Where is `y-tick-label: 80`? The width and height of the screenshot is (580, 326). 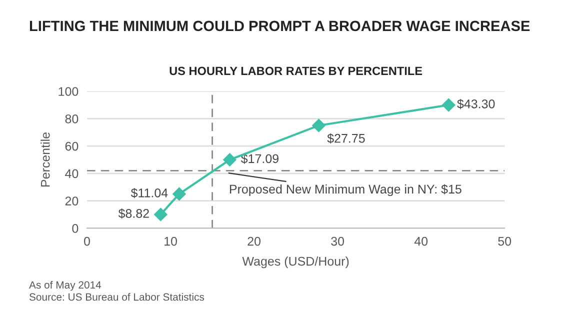
y-tick-label: 80 is located at coordinates (71, 119).